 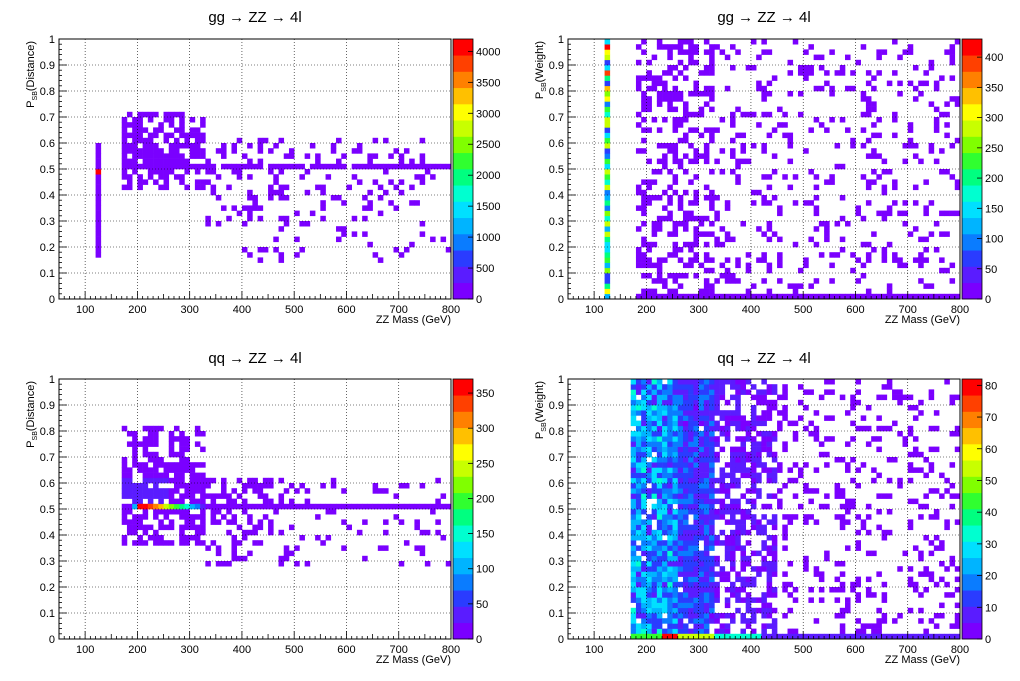 What do you see at coordinates (463, 193) in the screenshot?
I see `color-bar-segment` at bounding box center [463, 193].